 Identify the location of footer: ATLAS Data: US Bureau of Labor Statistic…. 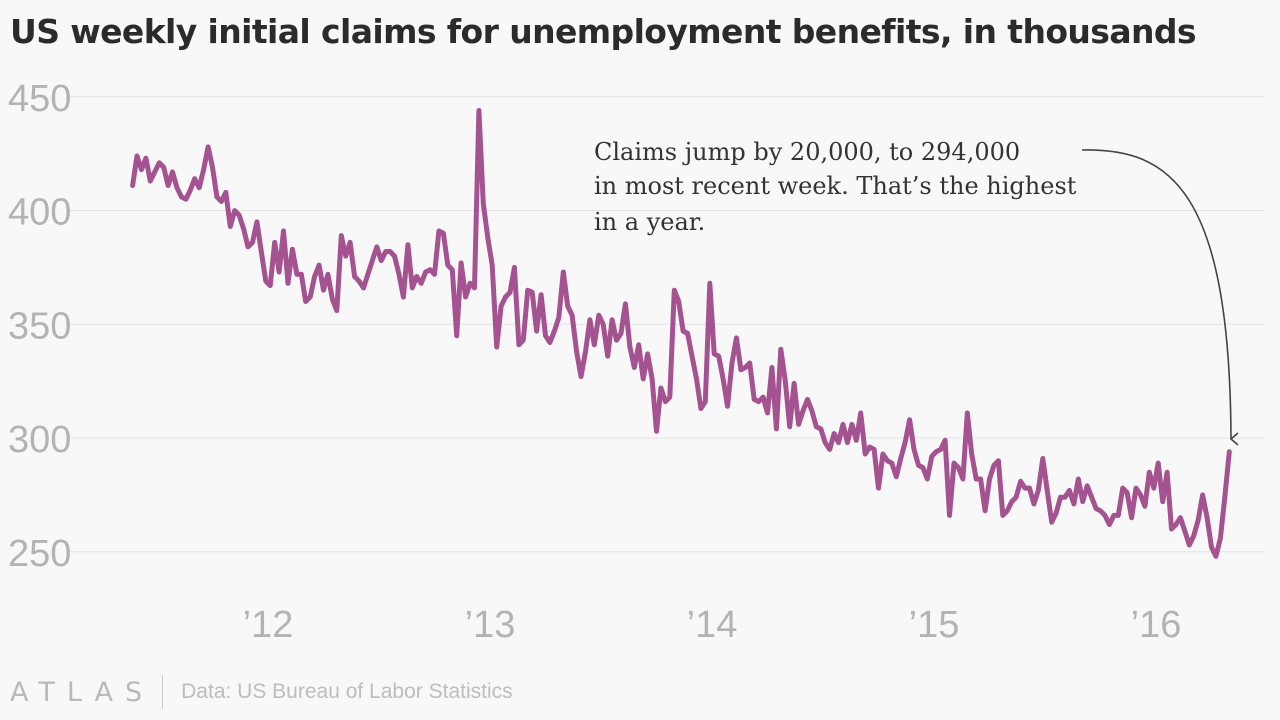
(261, 692).